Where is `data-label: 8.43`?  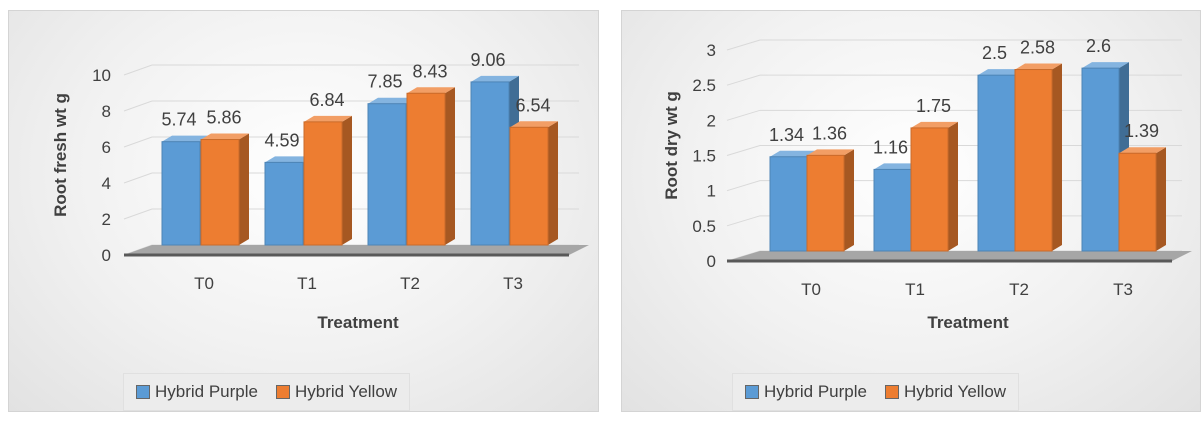
data-label: 8.43 is located at coordinates (429, 71).